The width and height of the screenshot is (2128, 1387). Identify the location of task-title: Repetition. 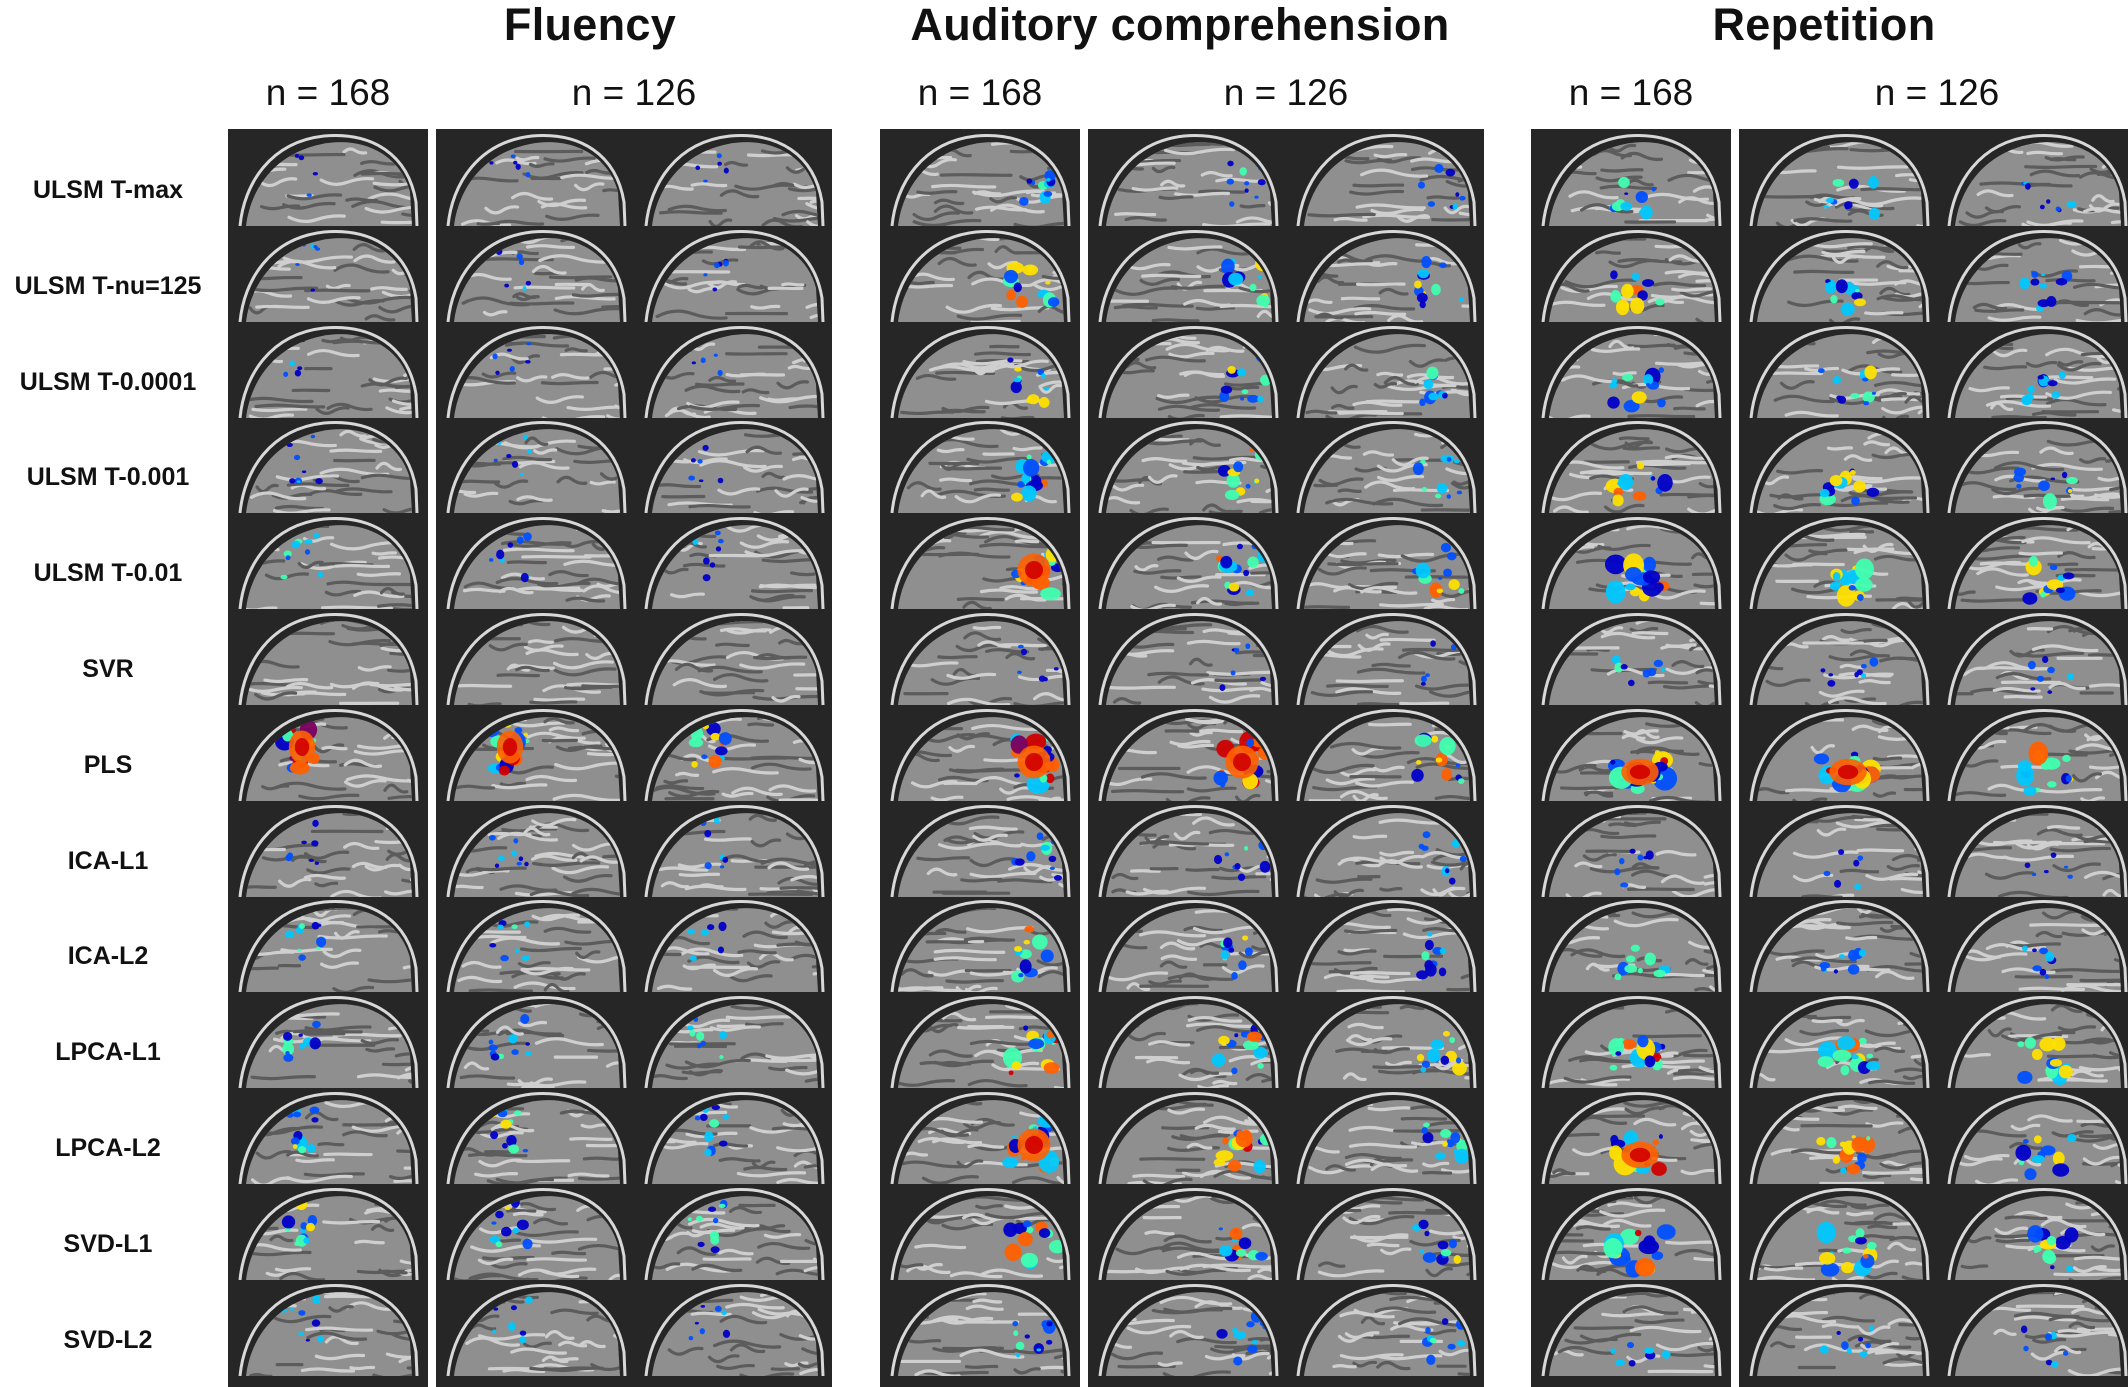
(1824, 25).